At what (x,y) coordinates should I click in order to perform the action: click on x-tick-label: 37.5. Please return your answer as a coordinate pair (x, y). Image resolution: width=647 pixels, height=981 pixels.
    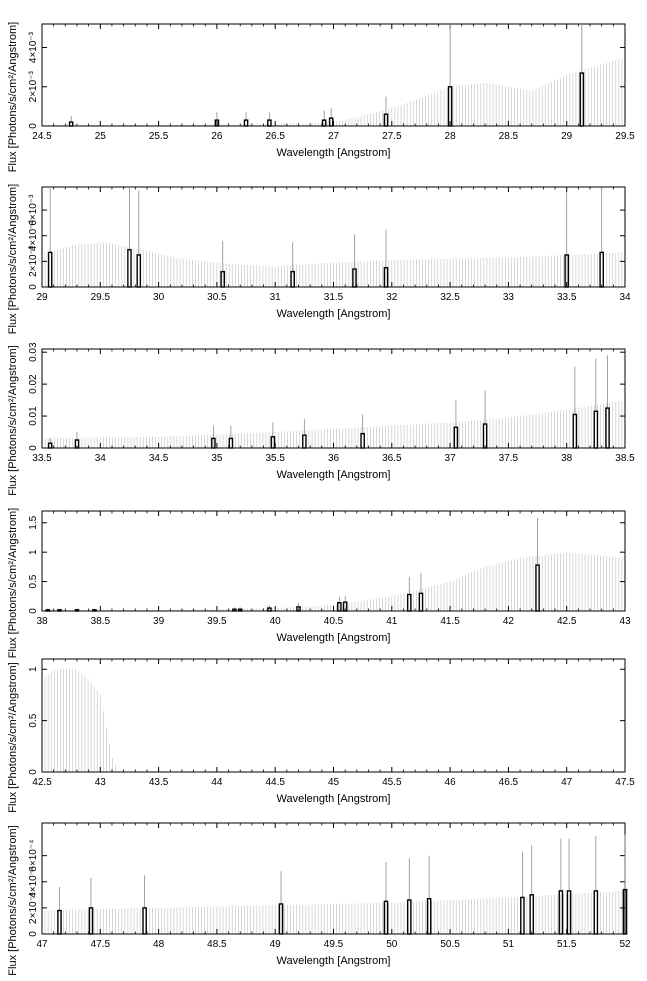
    Looking at the image, I should click on (509, 458).